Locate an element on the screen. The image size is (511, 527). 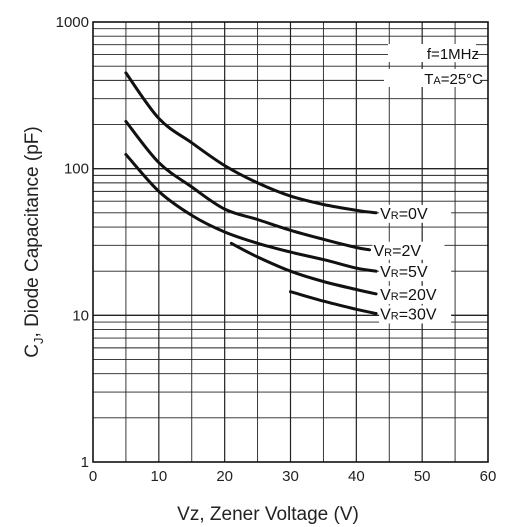
series-label: VR=30V is located at coordinates (408, 314).